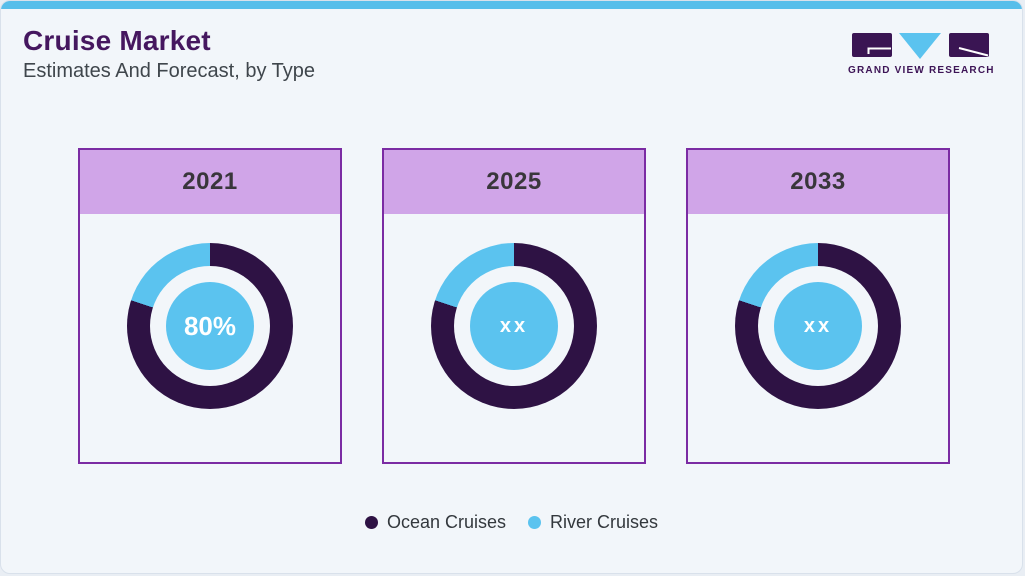 The height and width of the screenshot is (576, 1025). What do you see at coordinates (169, 71) in the screenshot?
I see `page-subtitle: Estimates And Forecast, by Type` at bounding box center [169, 71].